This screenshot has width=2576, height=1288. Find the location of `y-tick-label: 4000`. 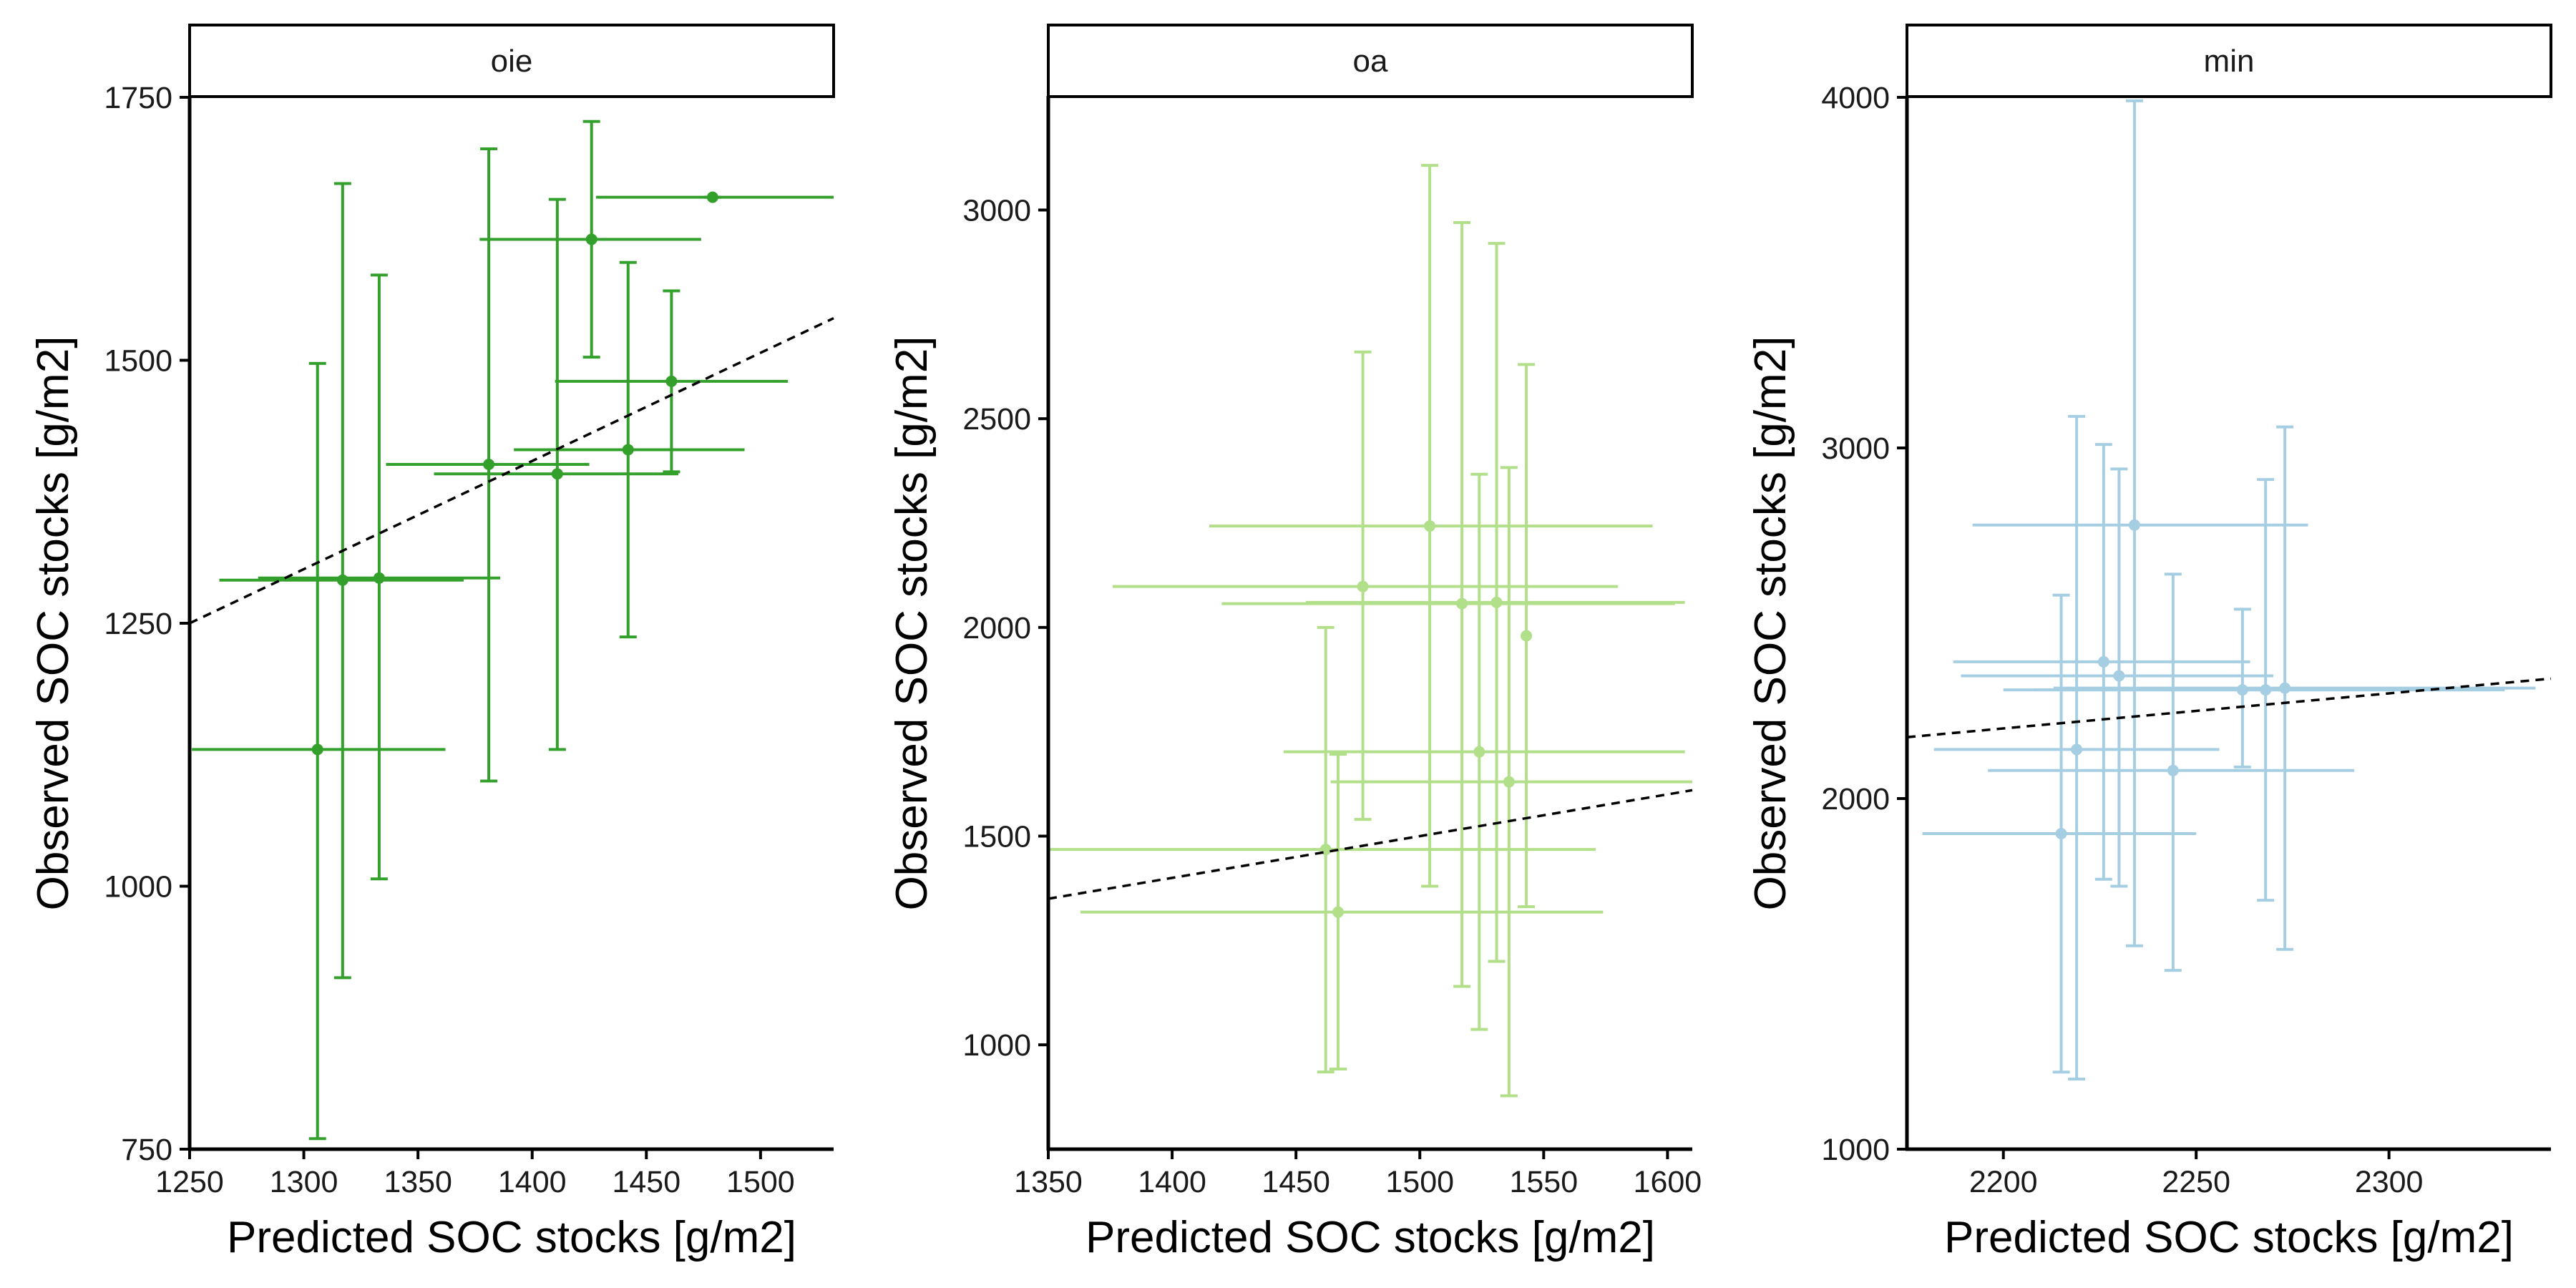

y-tick-label: 4000 is located at coordinates (1855, 98).